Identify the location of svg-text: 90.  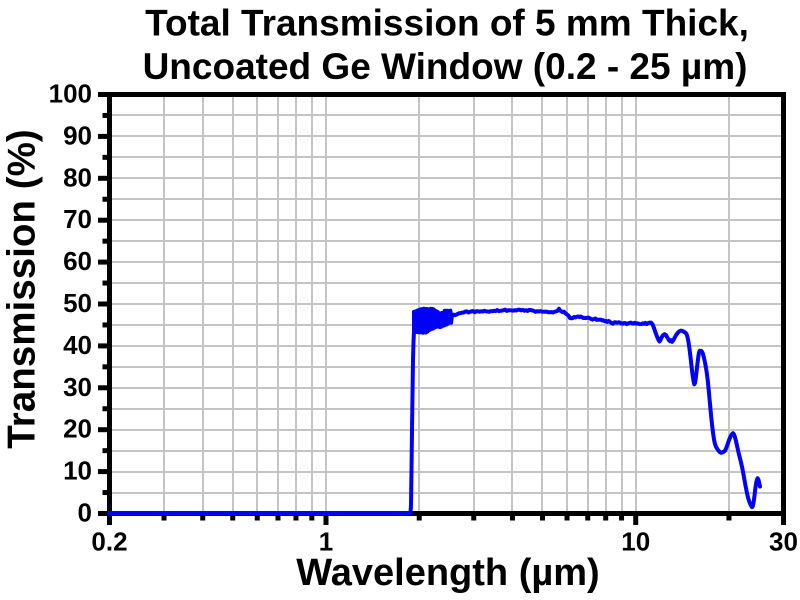
(77, 135).